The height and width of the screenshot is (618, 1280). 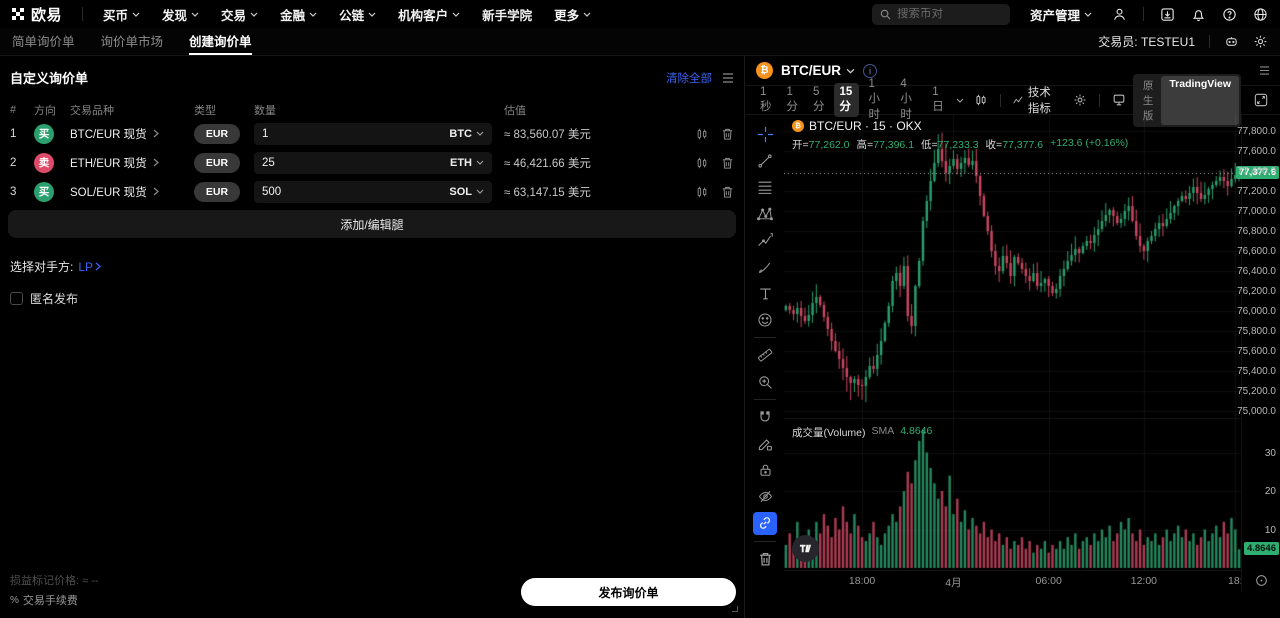 I want to click on nav-item-2: 交易, so click(x=239, y=14).